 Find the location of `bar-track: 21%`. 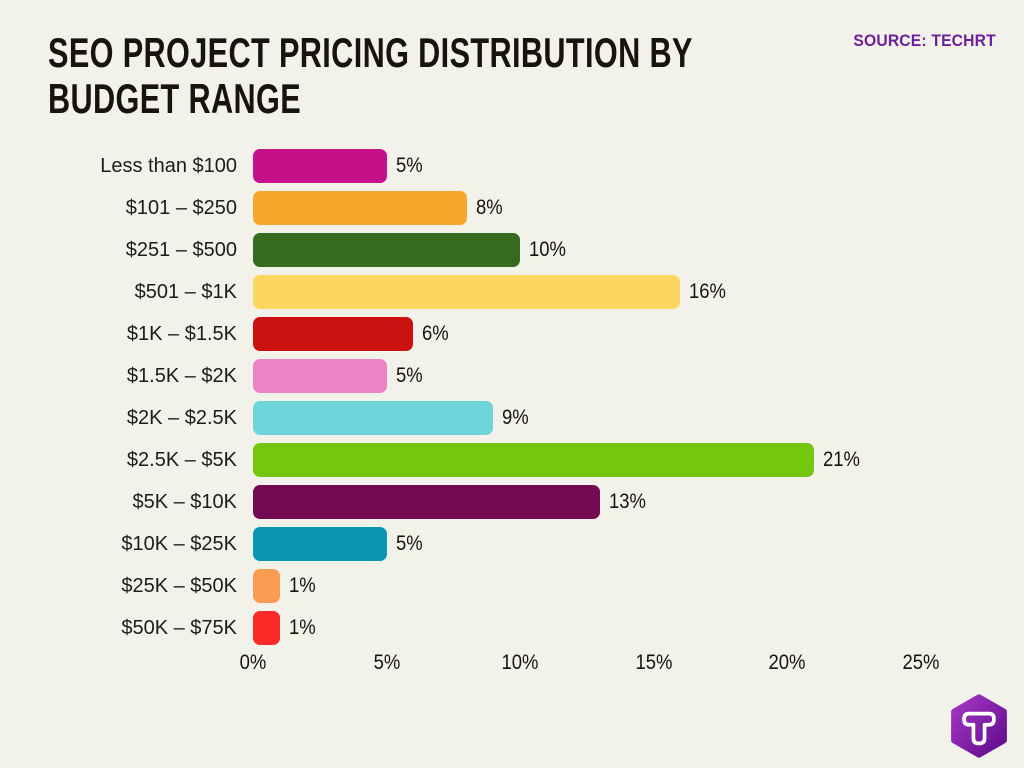

bar-track: 21% is located at coordinates (612, 460).